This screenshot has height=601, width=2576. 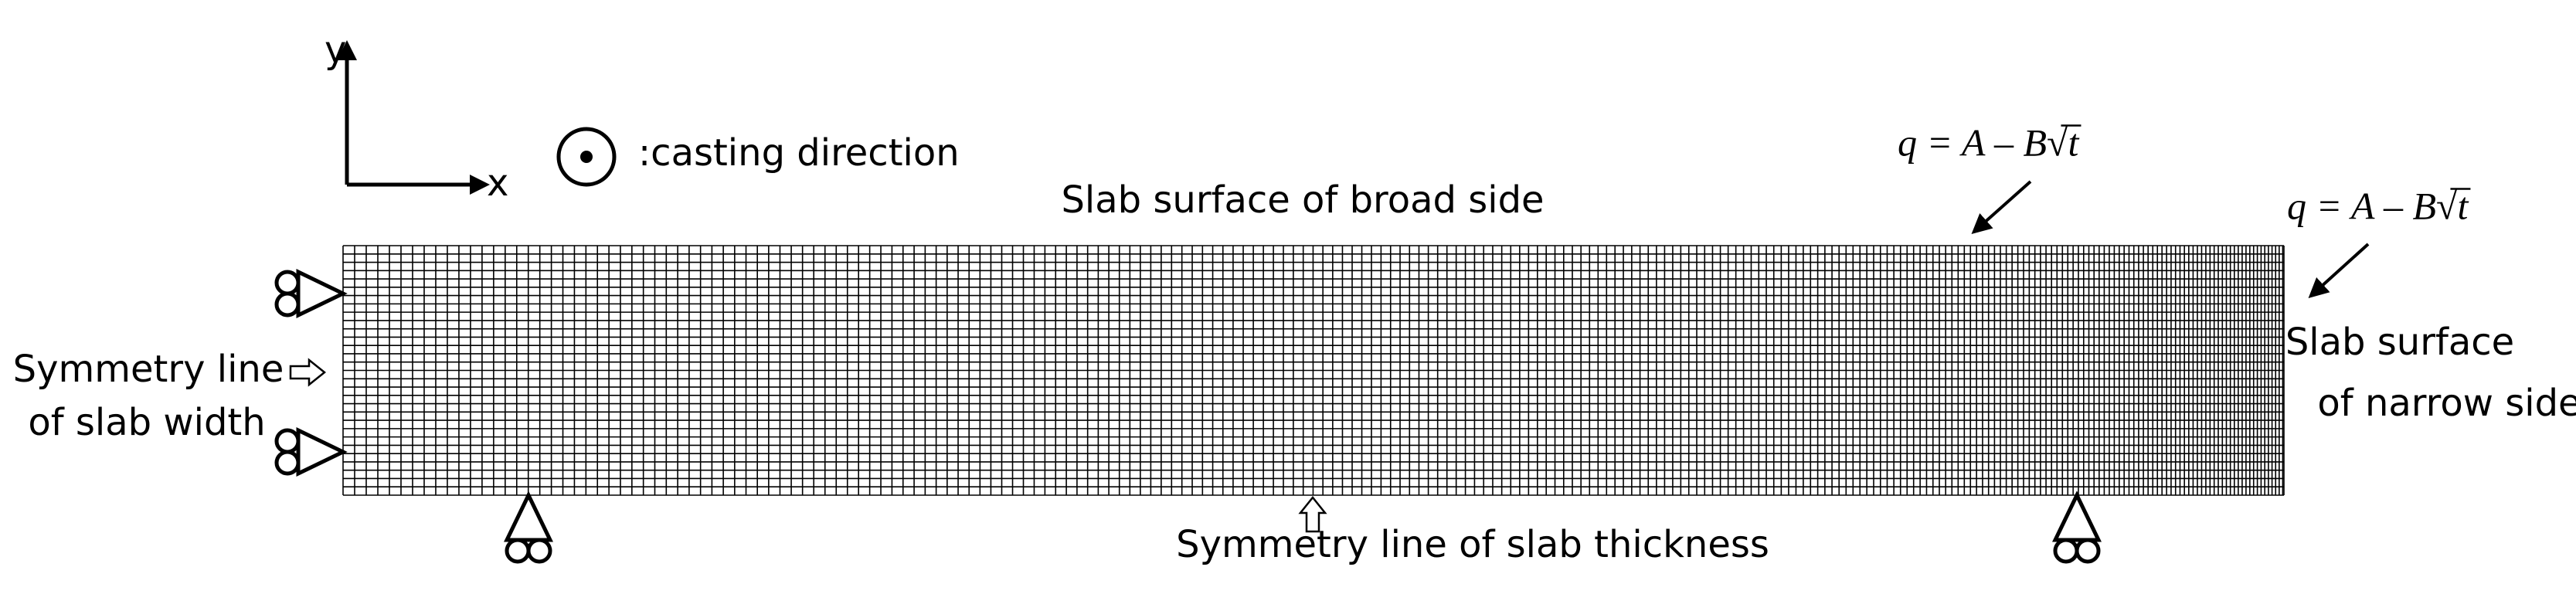 What do you see at coordinates (497, 183) in the screenshot?
I see `axis-label: x` at bounding box center [497, 183].